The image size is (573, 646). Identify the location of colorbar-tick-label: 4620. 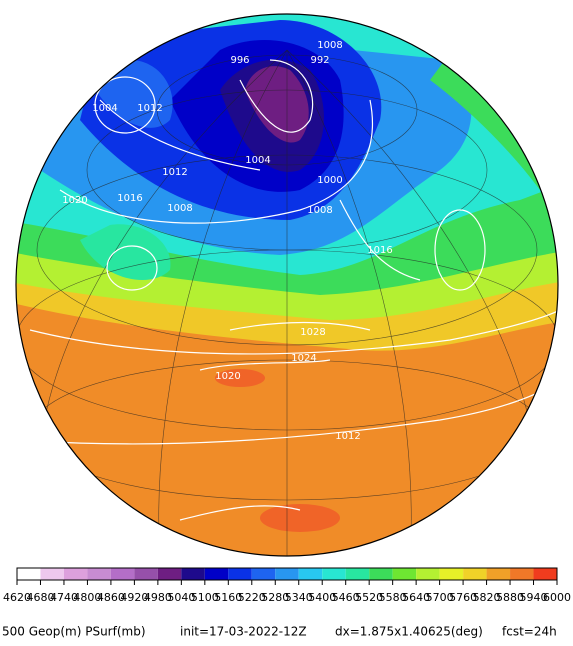
(17, 597).